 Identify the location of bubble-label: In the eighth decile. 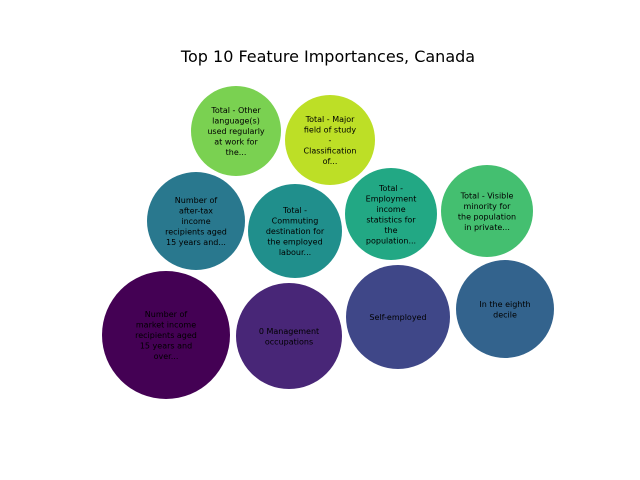
(504, 310).